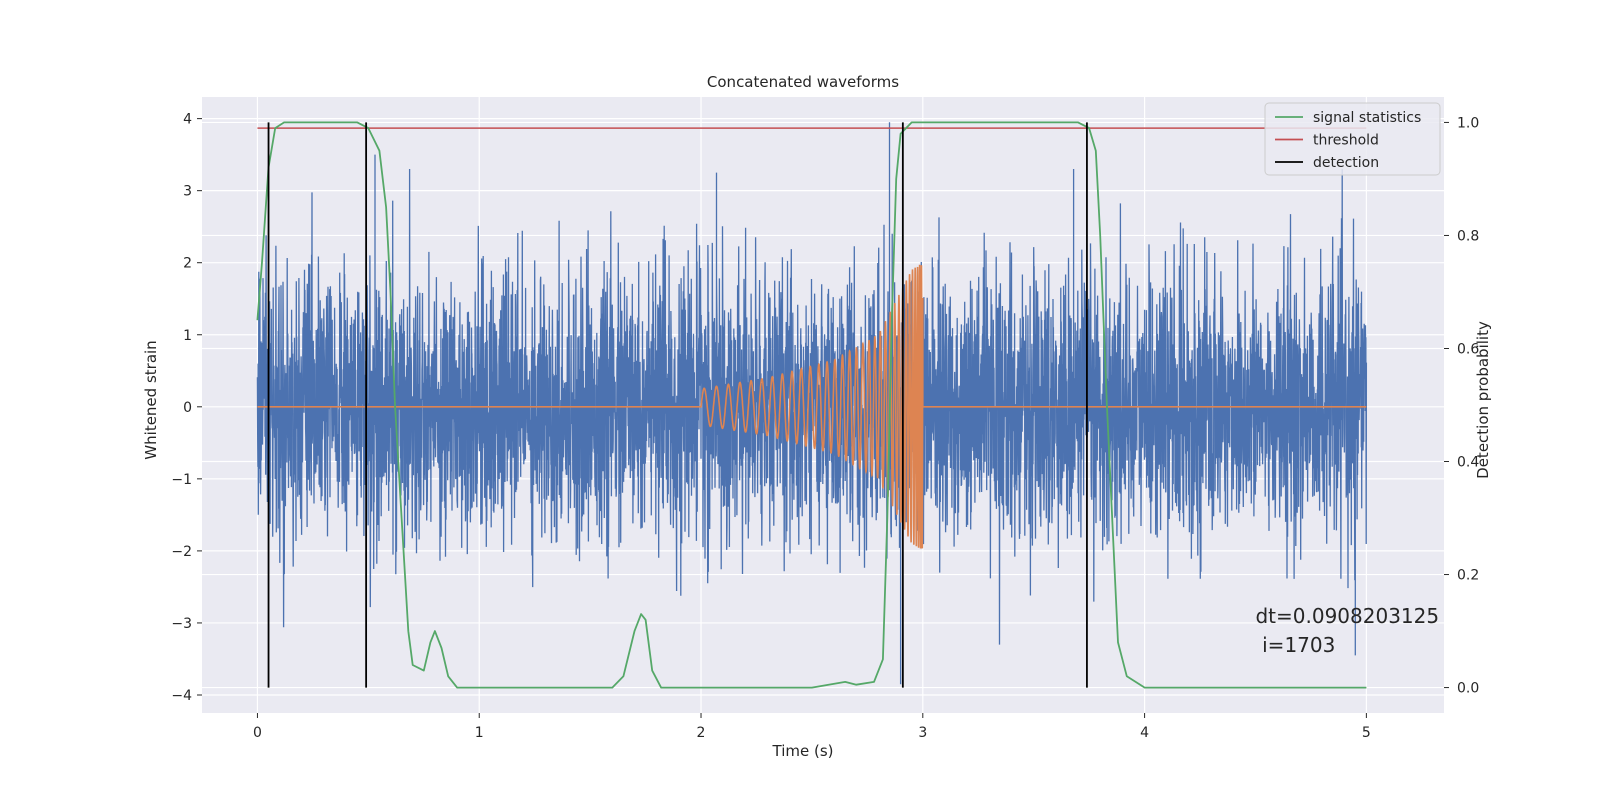 The width and height of the screenshot is (1600, 800). I want to click on y-tick-label: 2, so click(187, 264).